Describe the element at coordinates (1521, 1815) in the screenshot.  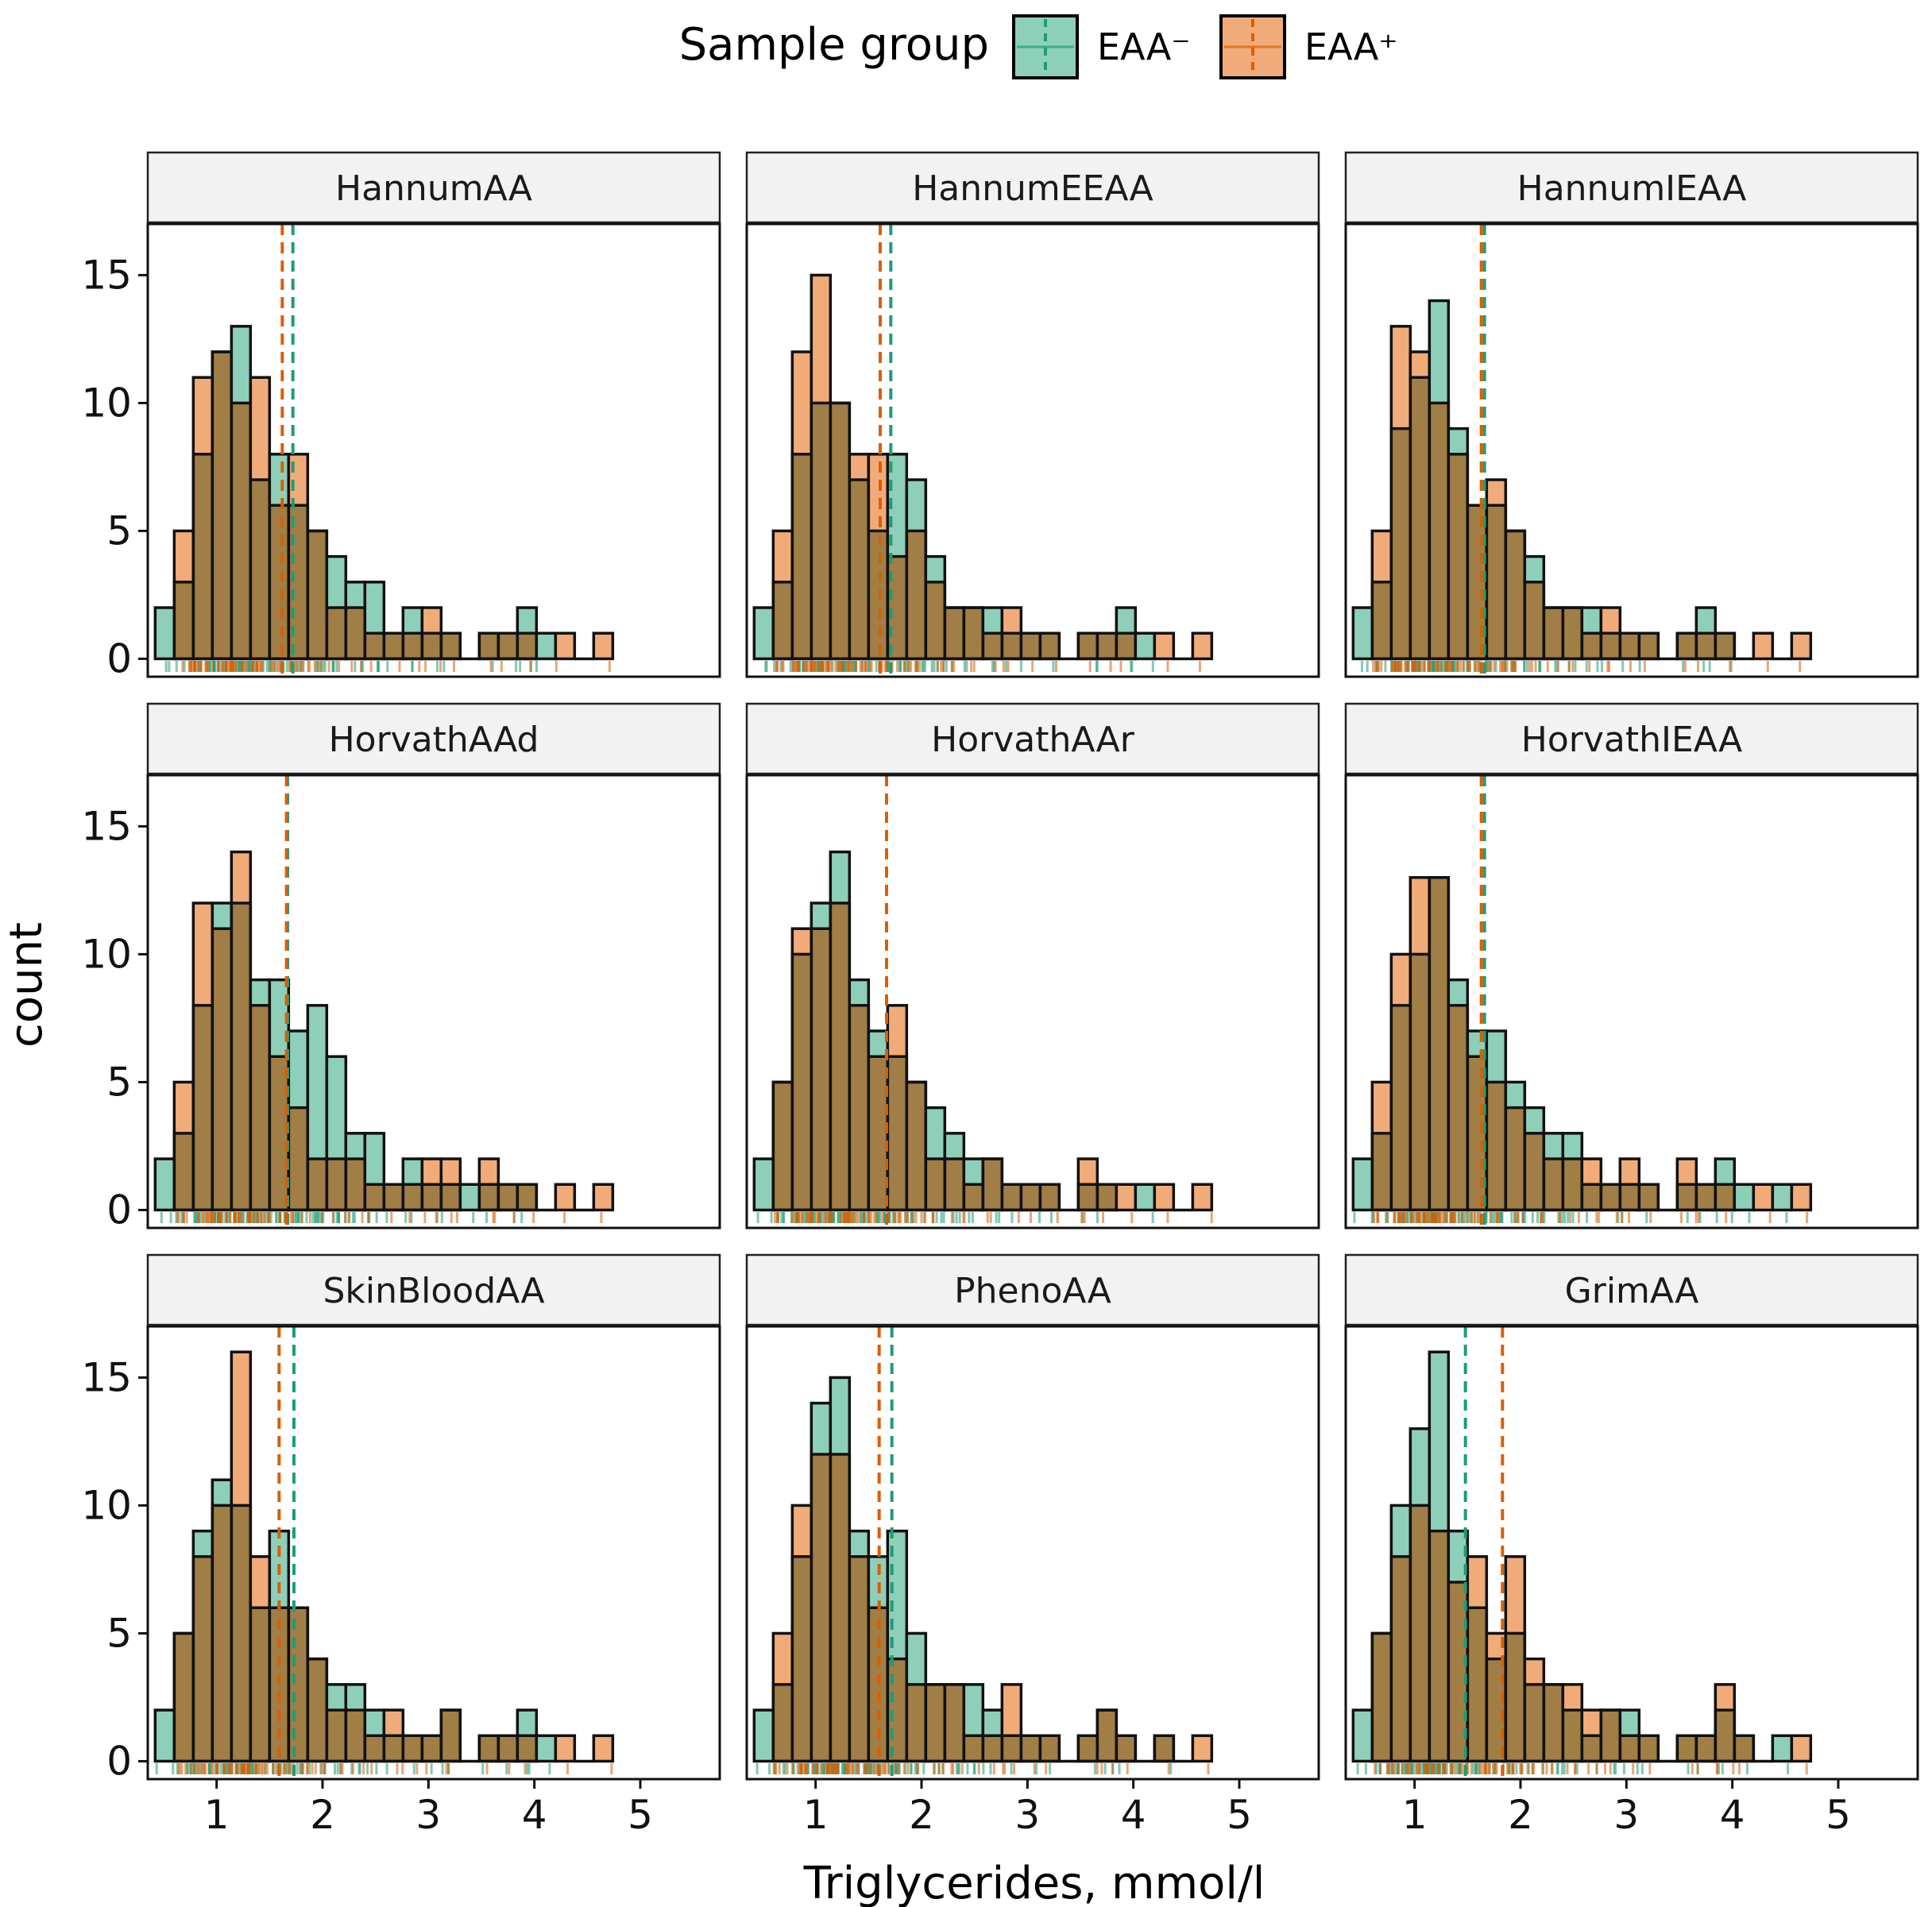
I see `x-tick-label: 2` at that location.